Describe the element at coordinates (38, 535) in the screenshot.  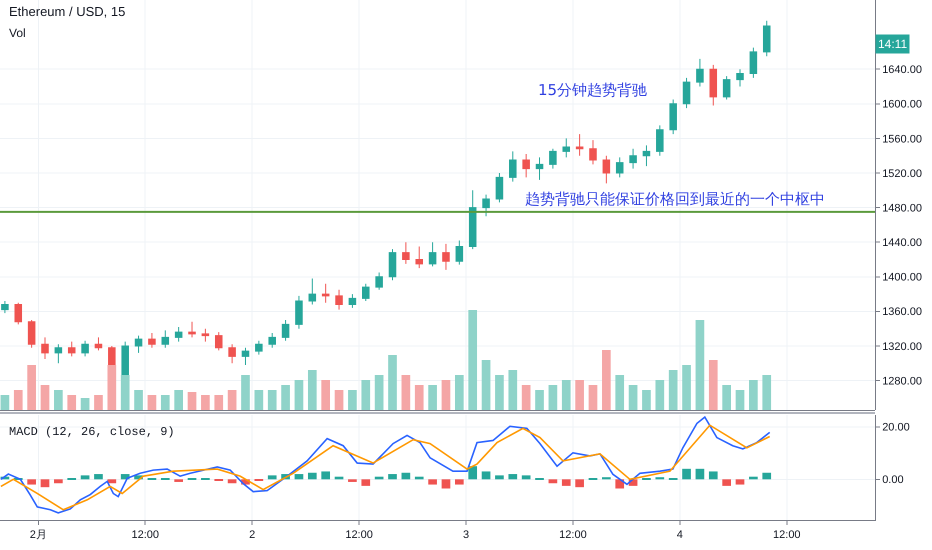
I see `x-tick-label: 2月` at that location.